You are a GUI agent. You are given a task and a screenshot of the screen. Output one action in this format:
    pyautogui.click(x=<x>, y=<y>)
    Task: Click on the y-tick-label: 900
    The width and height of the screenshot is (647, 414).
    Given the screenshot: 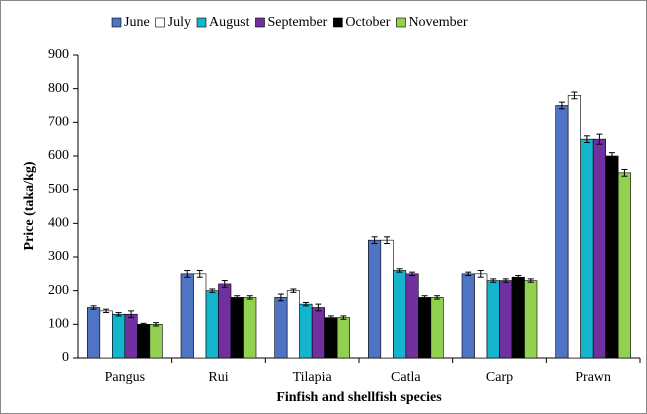 What is the action you would take?
    pyautogui.click(x=58, y=54)
    